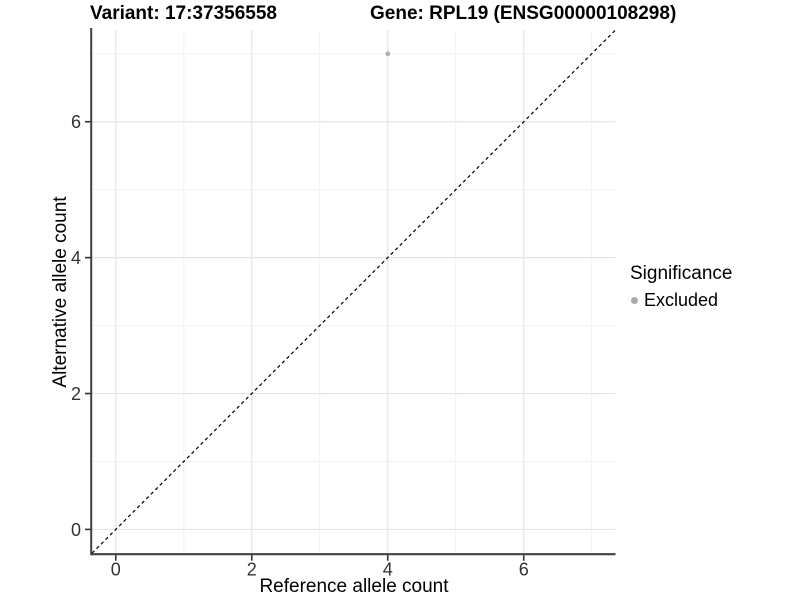 The image size is (800, 600). What do you see at coordinates (680, 287) in the screenshot?
I see `legend: Significance Excluded` at bounding box center [680, 287].